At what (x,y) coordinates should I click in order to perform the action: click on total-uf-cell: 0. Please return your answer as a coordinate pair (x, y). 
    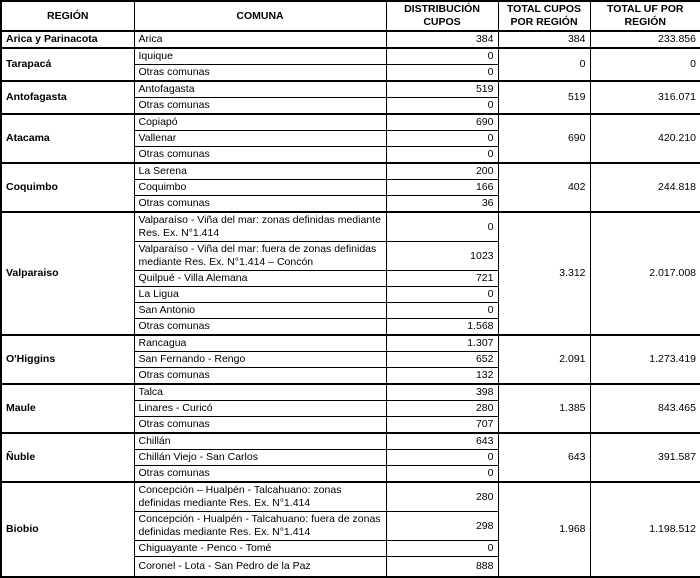
    Looking at the image, I should click on (644, 64).